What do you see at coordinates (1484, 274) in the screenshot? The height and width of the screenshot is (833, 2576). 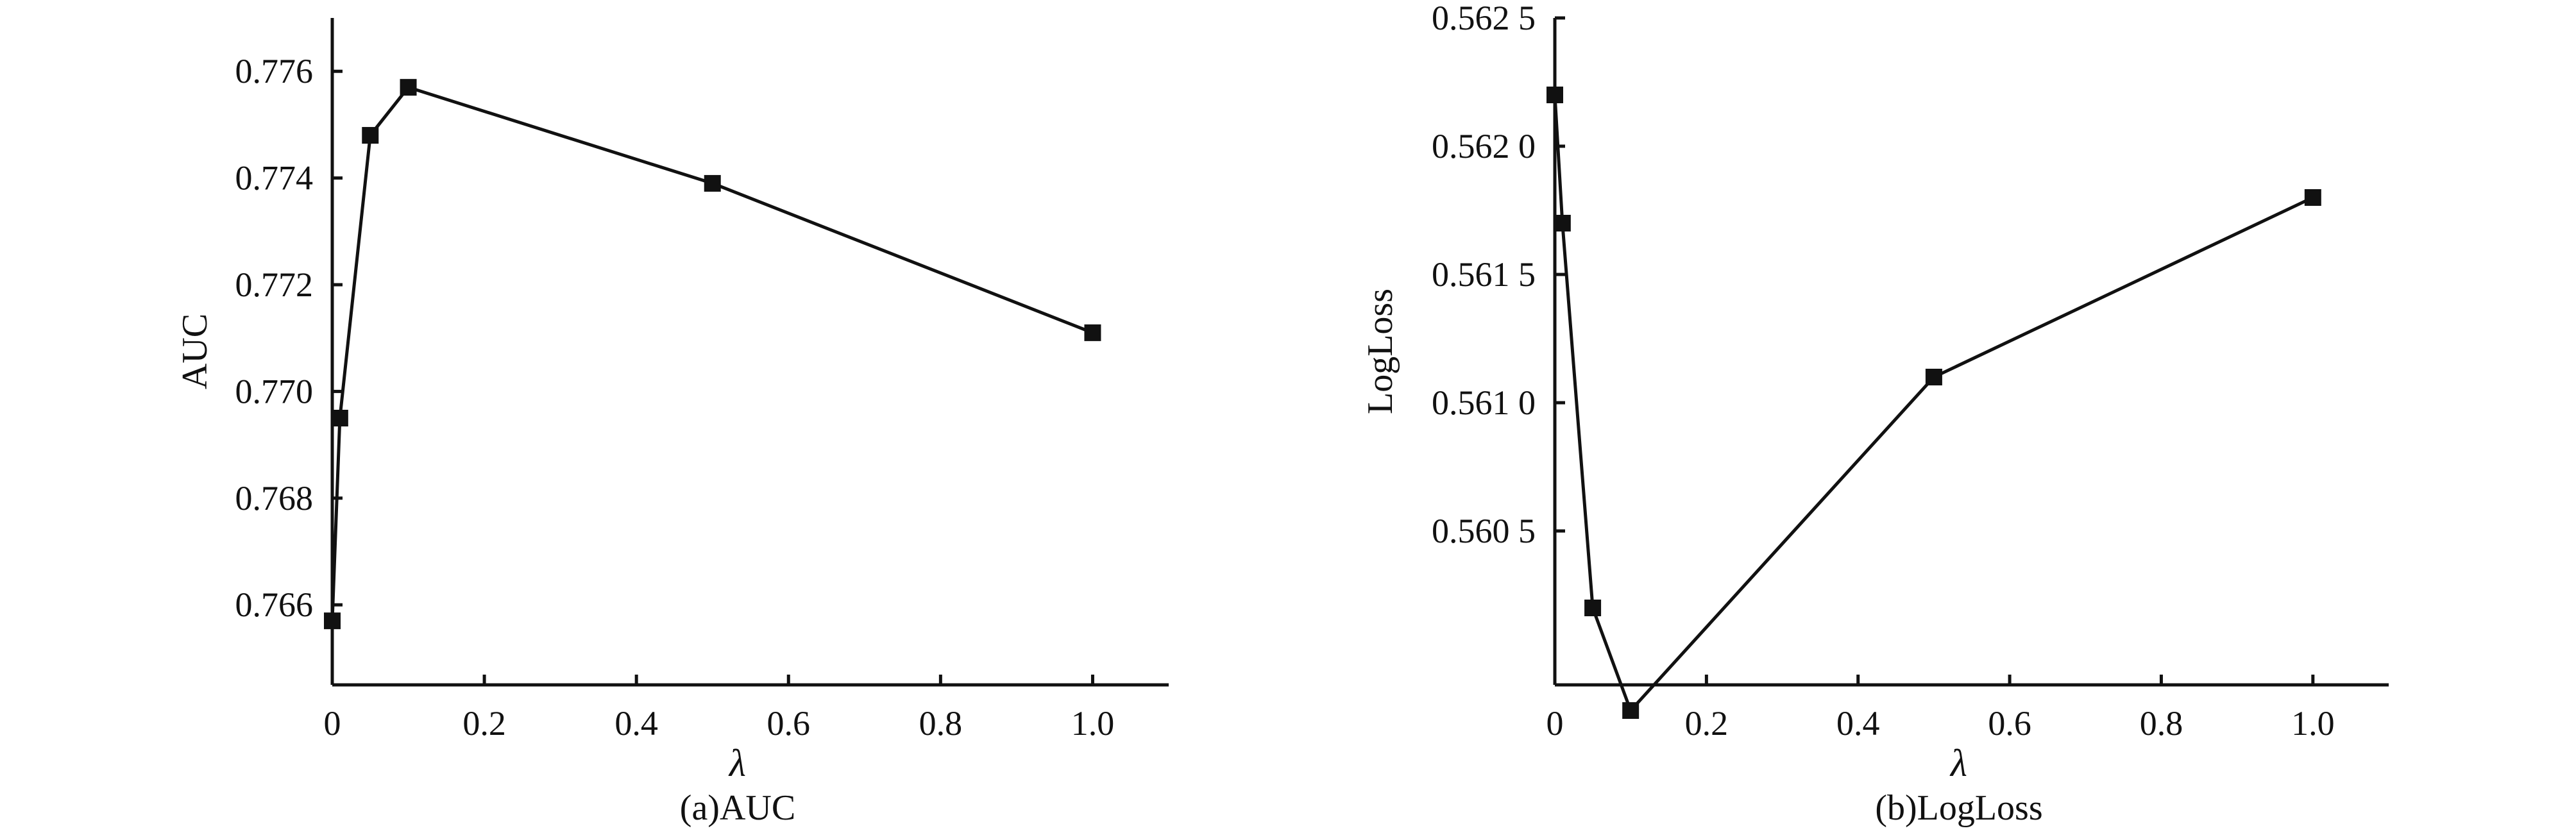 I see `y-tick-label: 0.561 5` at bounding box center [1484, 274].